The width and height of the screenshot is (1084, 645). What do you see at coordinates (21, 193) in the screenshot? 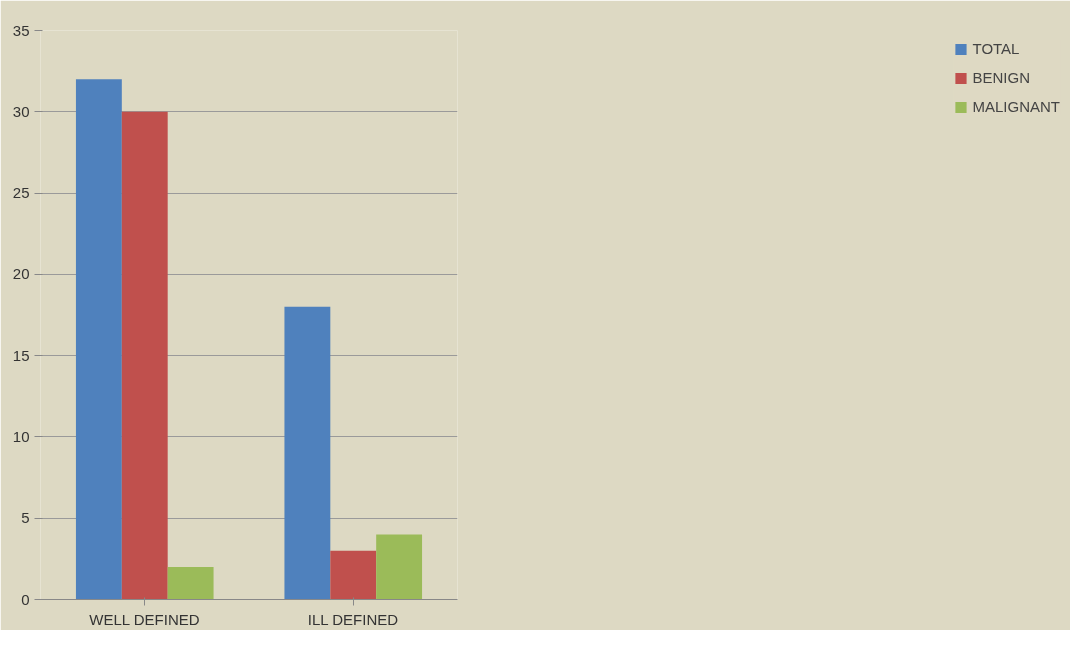
I see `y-tick-label: 25` at bounding box center [21, 193].